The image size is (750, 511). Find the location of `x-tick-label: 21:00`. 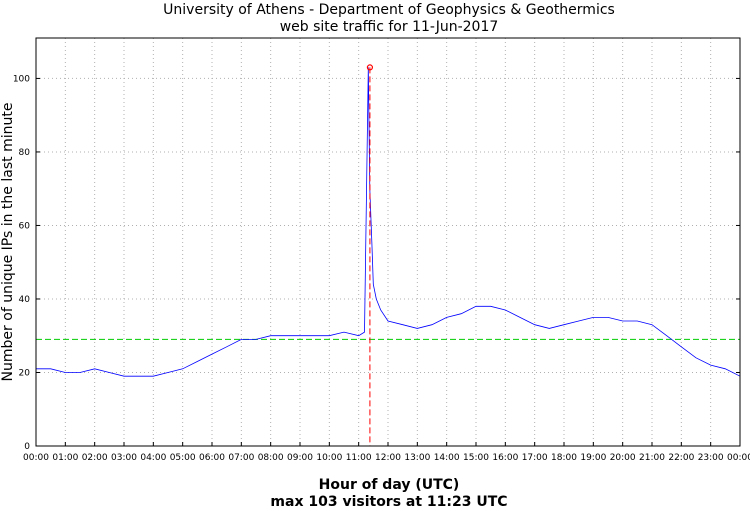

x-tick-label: 21:00 is located at coordinates (652, 458).